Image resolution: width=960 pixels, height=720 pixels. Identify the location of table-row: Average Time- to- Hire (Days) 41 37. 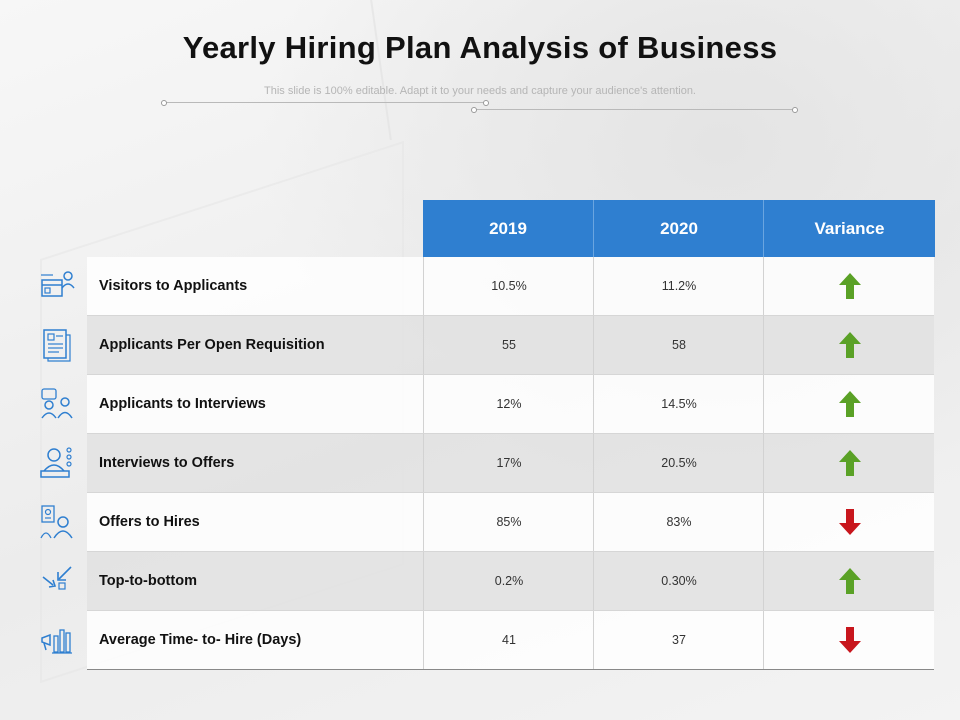
(488, 640).